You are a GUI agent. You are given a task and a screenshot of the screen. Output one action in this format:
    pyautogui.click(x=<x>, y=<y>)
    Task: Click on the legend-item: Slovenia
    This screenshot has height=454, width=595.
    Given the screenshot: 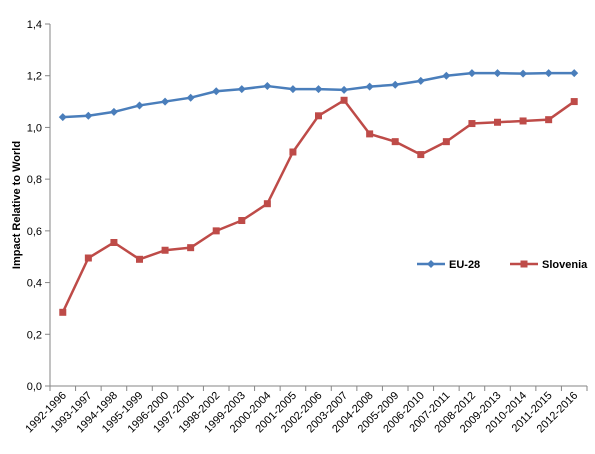 What is the action you would take?
    pyautogui.click(x=549, y=265)
    